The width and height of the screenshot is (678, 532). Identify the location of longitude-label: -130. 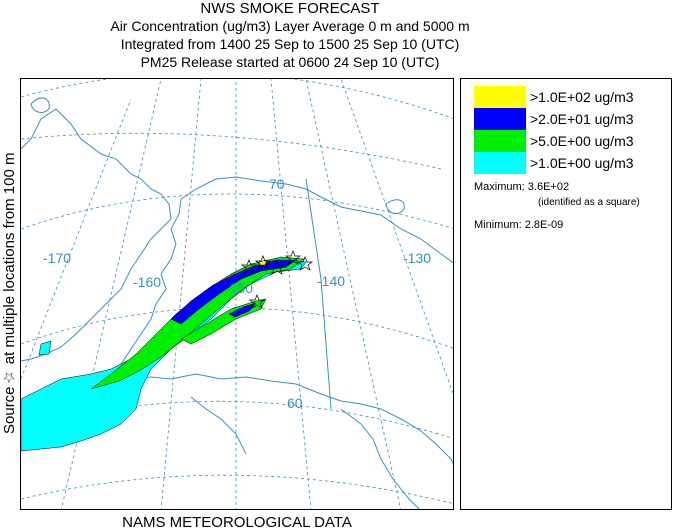
(417, 258).